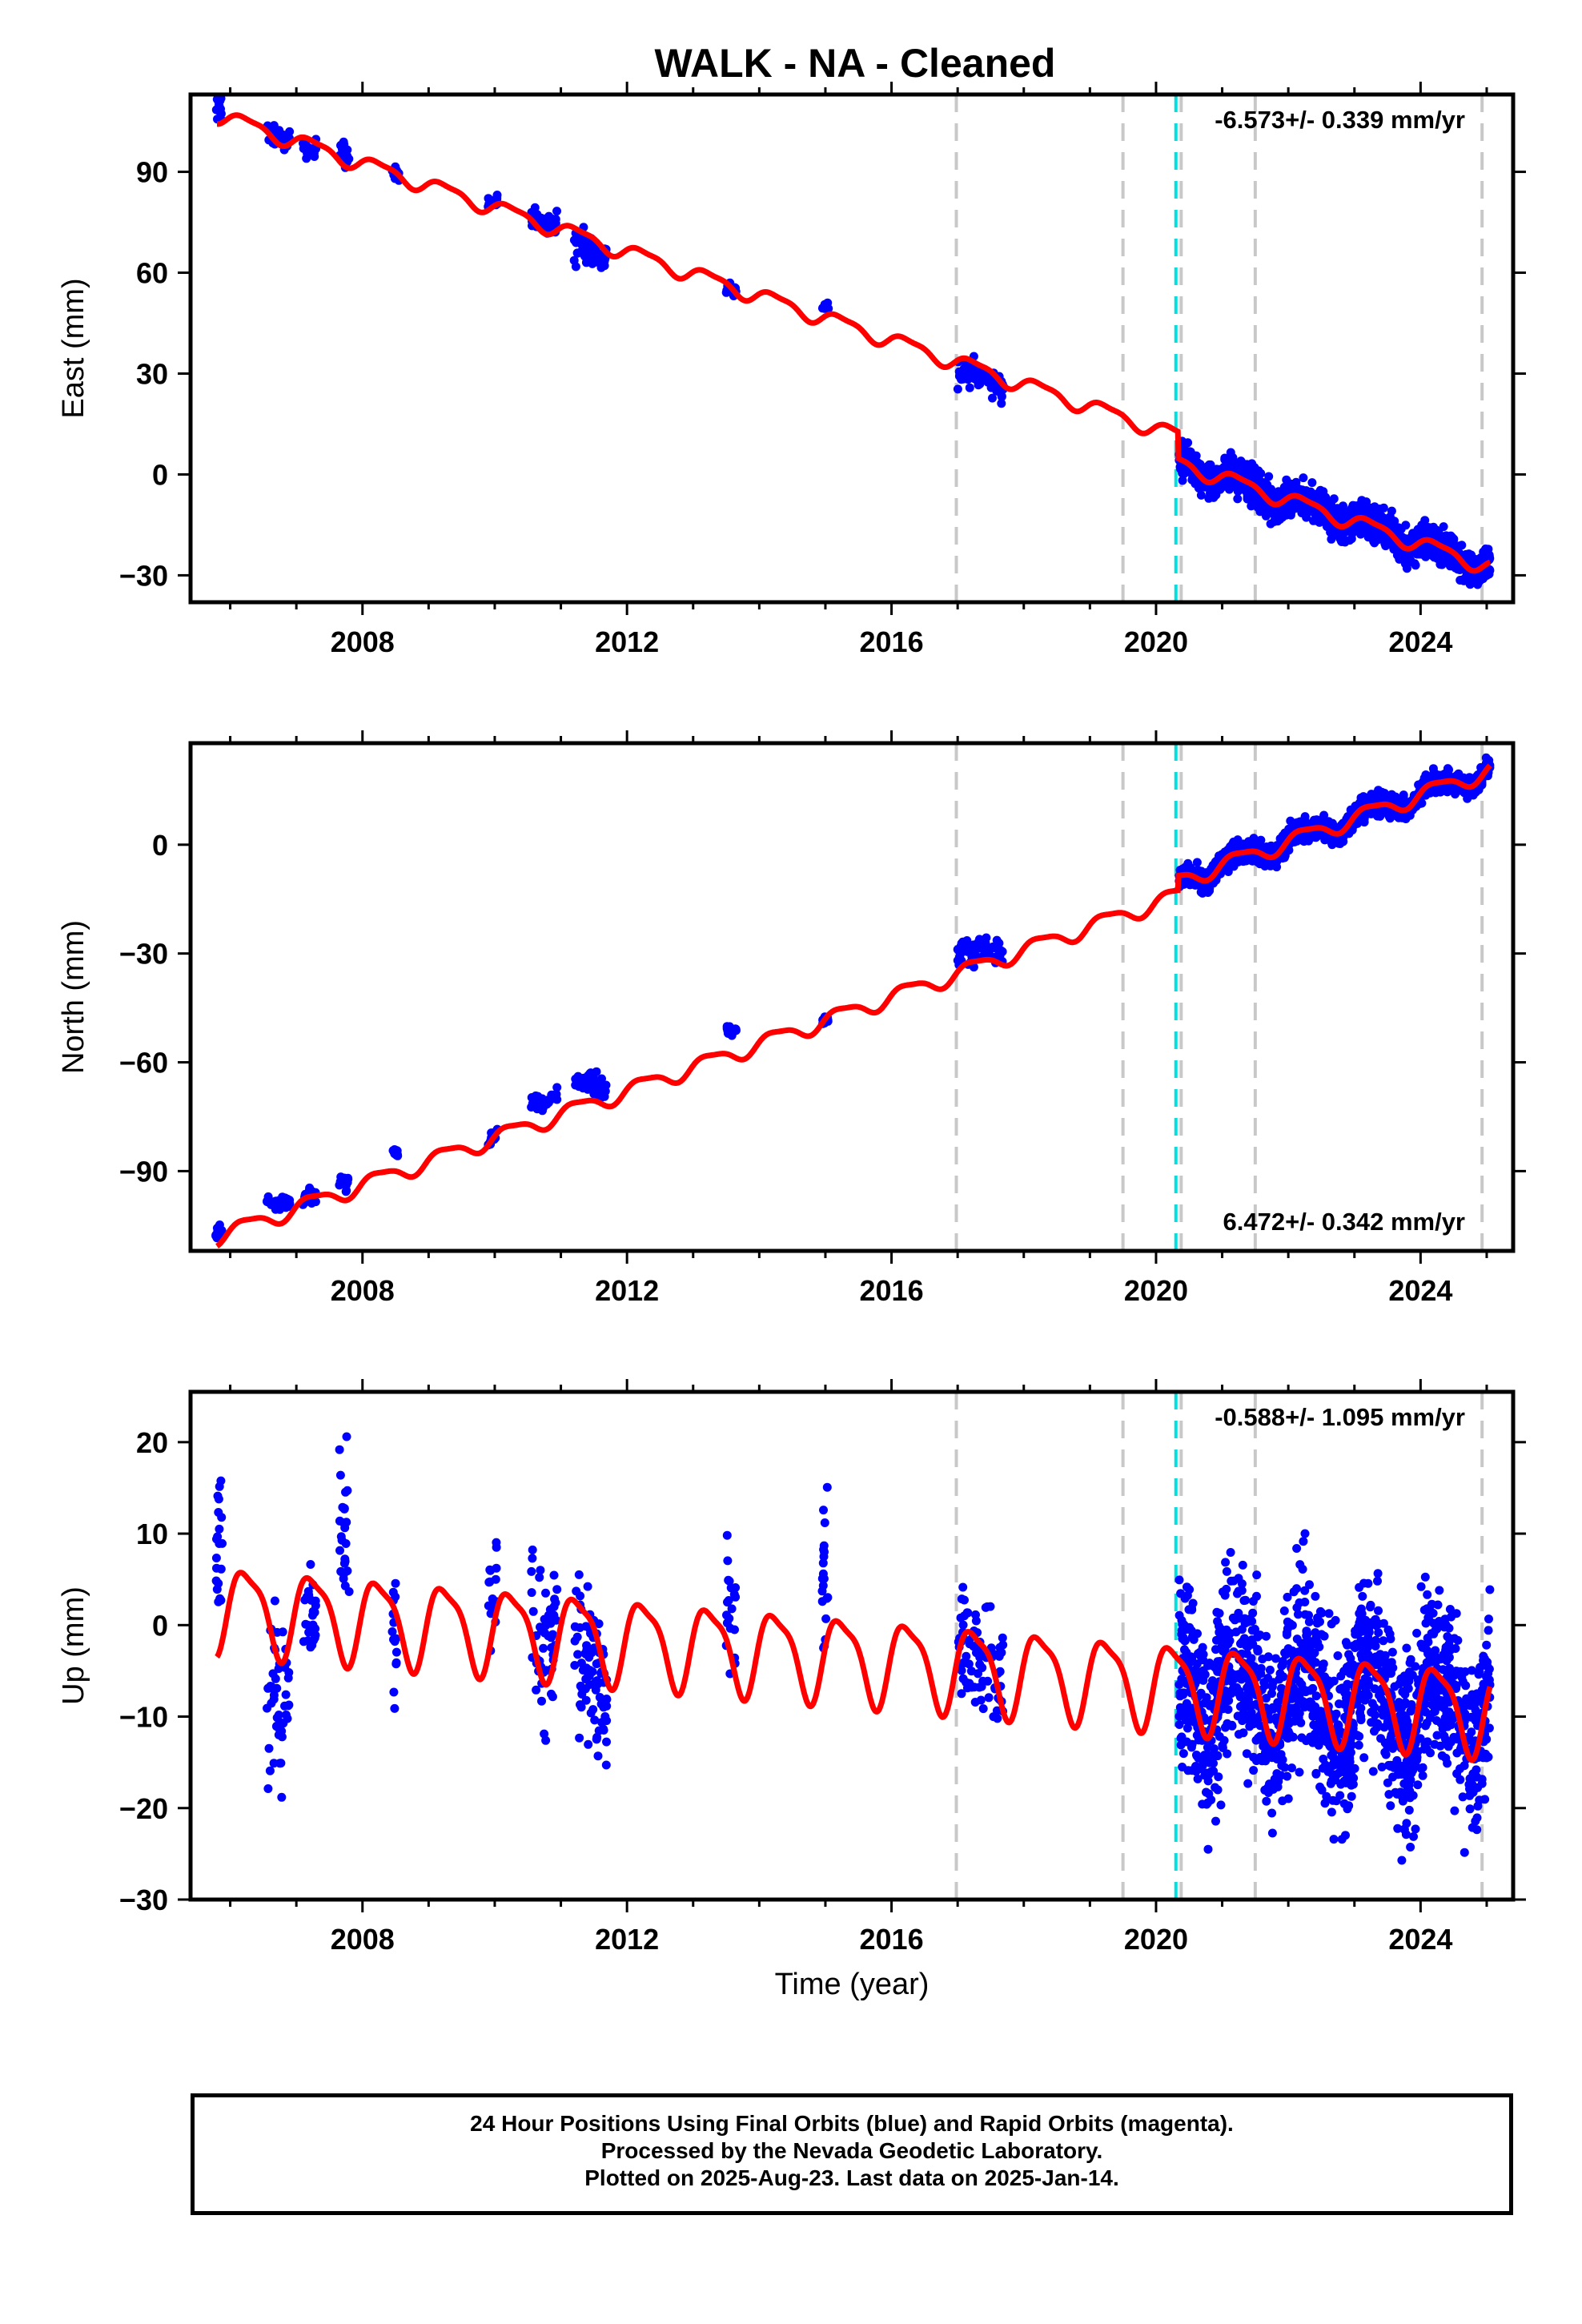 The width and height of the screenshot is (1582, 2324). Describe the element at coordinates (363, 641) in the screenshot. I see `x-tick-label: 2008` at that location.